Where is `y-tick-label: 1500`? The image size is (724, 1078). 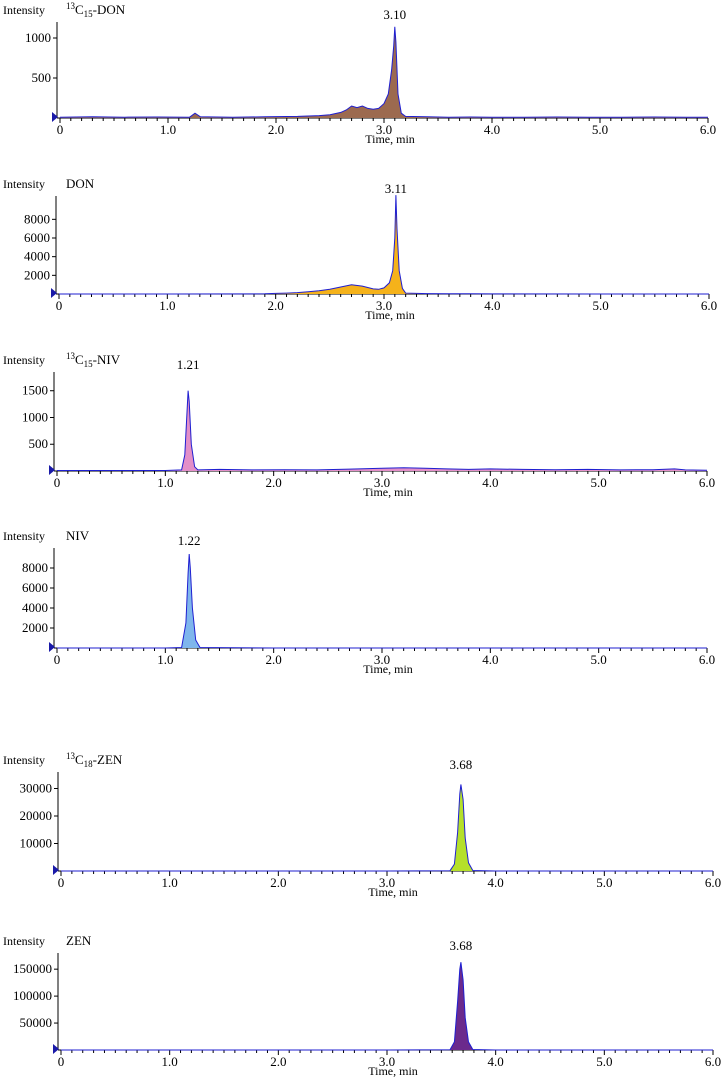 y-tick-label: 1500 is located at coordinates (35, 390).